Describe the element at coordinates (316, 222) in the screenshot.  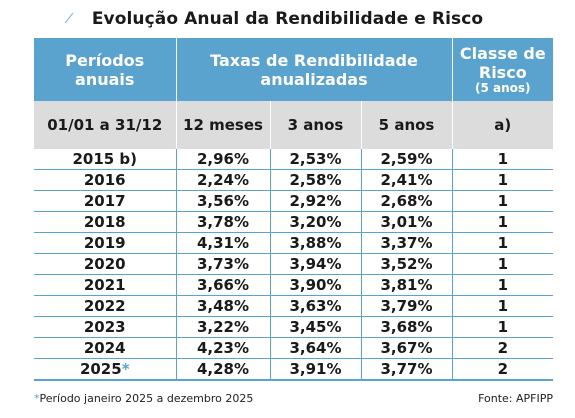
I see `cell-3y: 3,20%` at that location.